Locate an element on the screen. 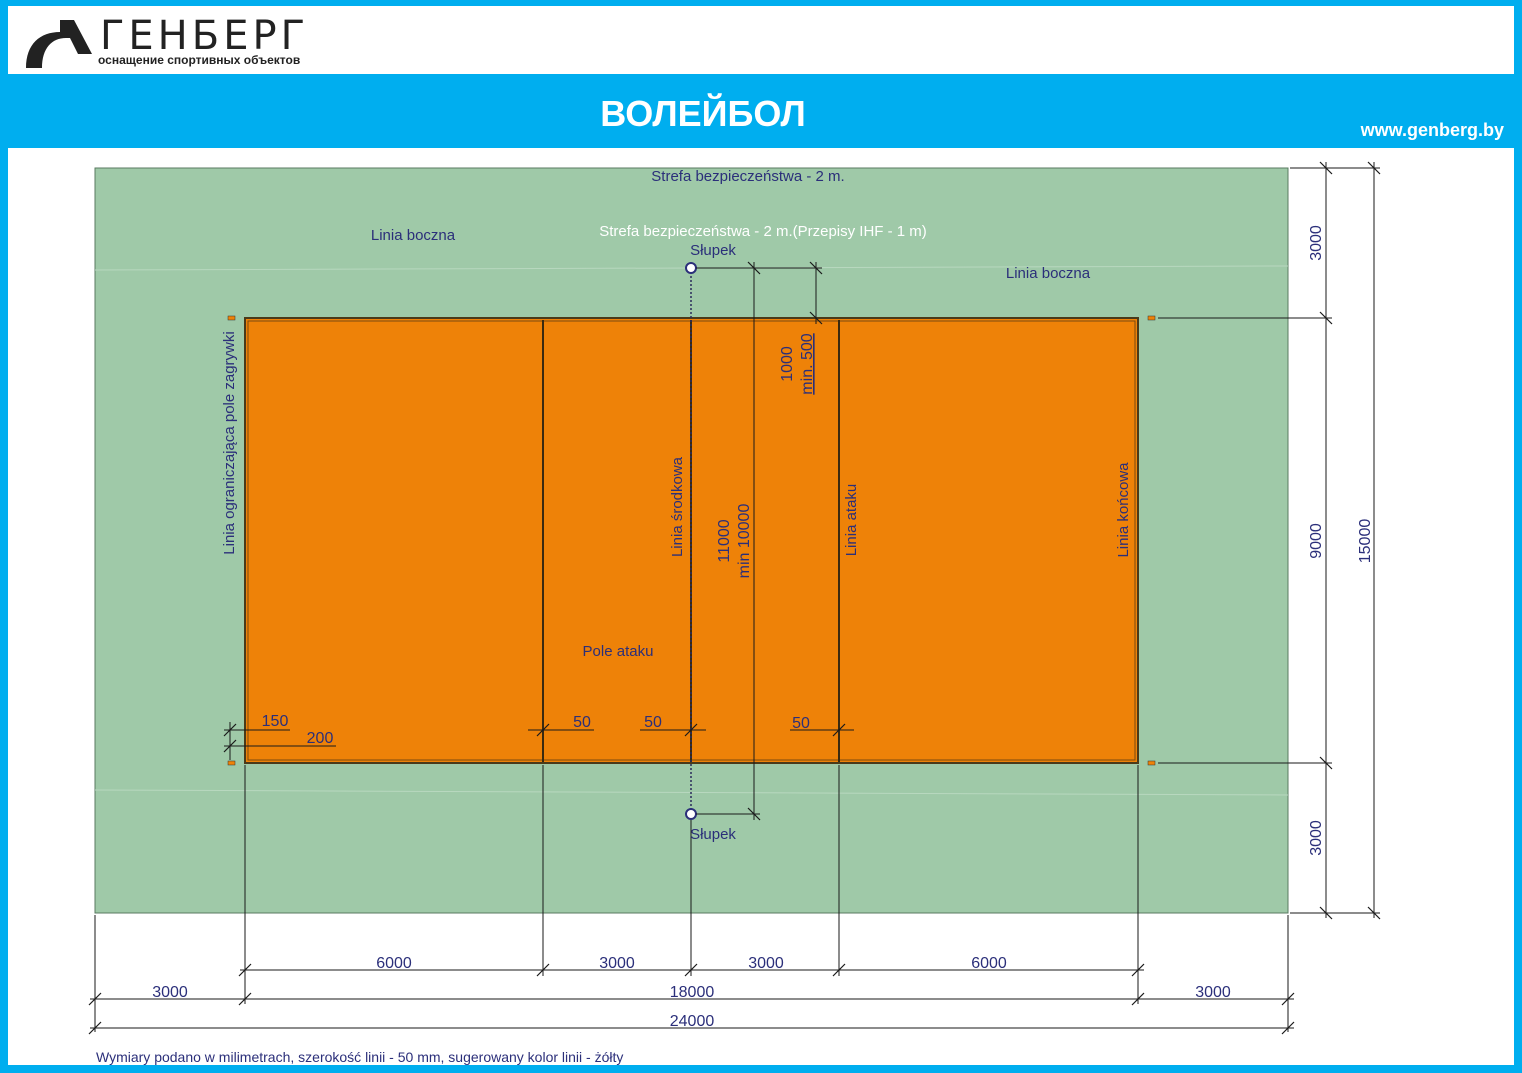  title-banner: ВОЛЕЙБОЛ www.genberg.by is located at coordinates (761, 111).